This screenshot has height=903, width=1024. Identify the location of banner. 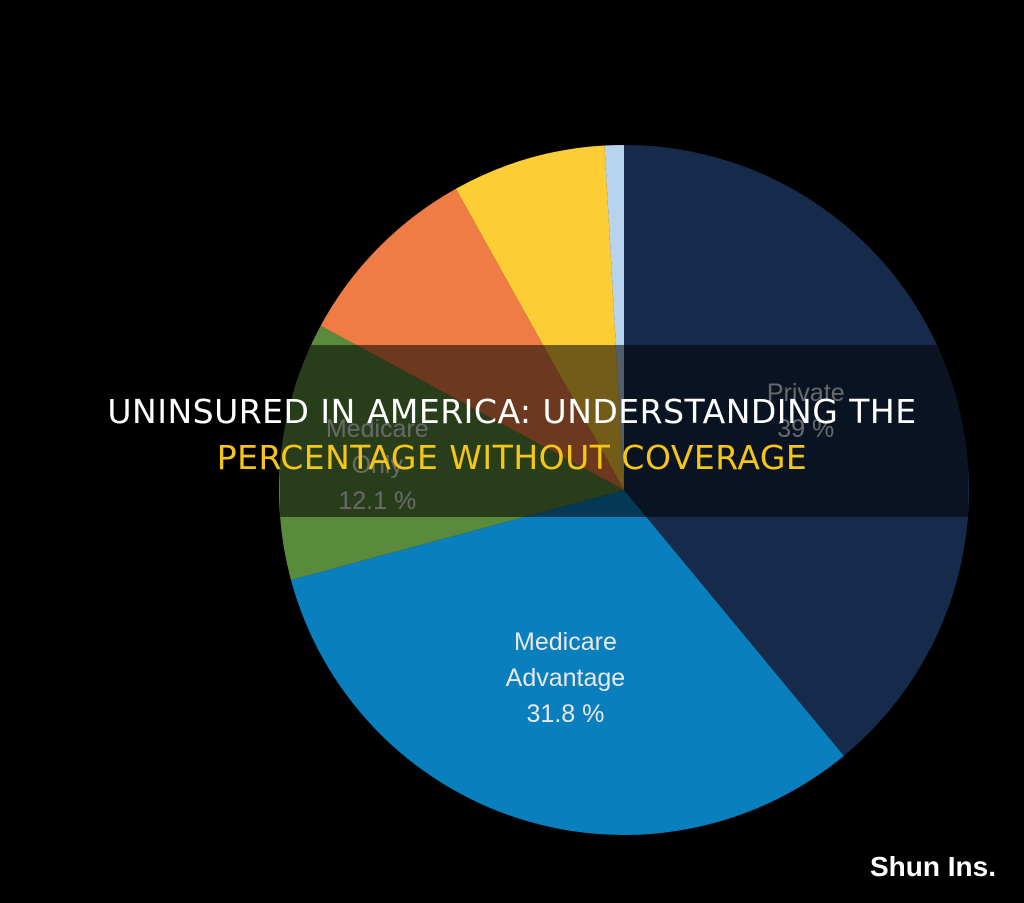
(624, 431).